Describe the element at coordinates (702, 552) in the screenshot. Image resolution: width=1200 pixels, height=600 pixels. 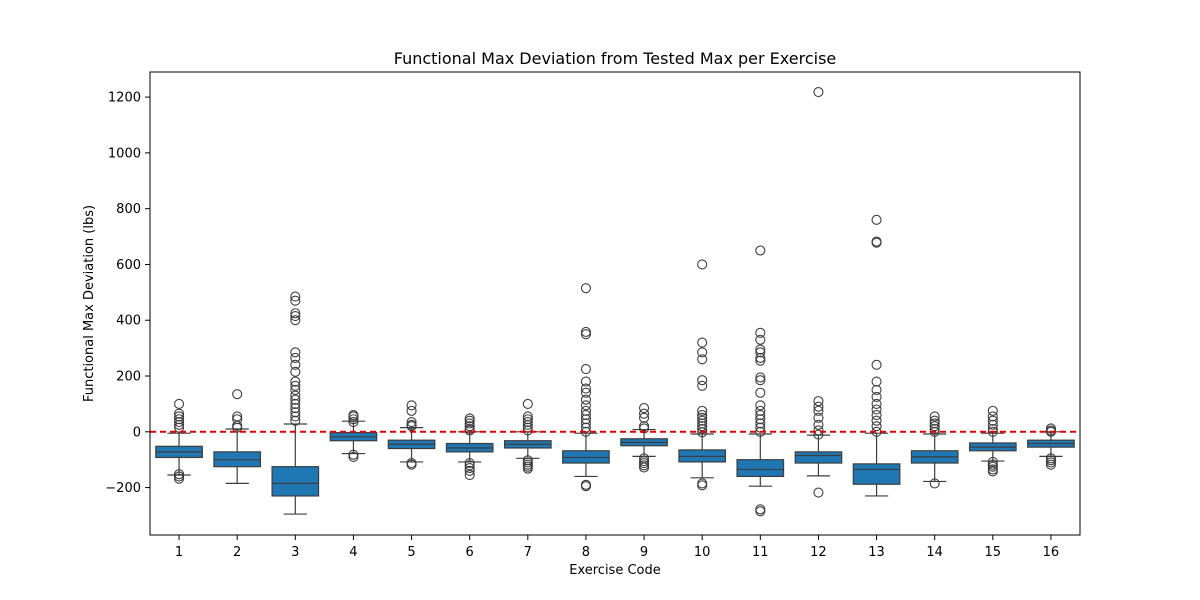
I see `x-tick-label: 10` at that location.